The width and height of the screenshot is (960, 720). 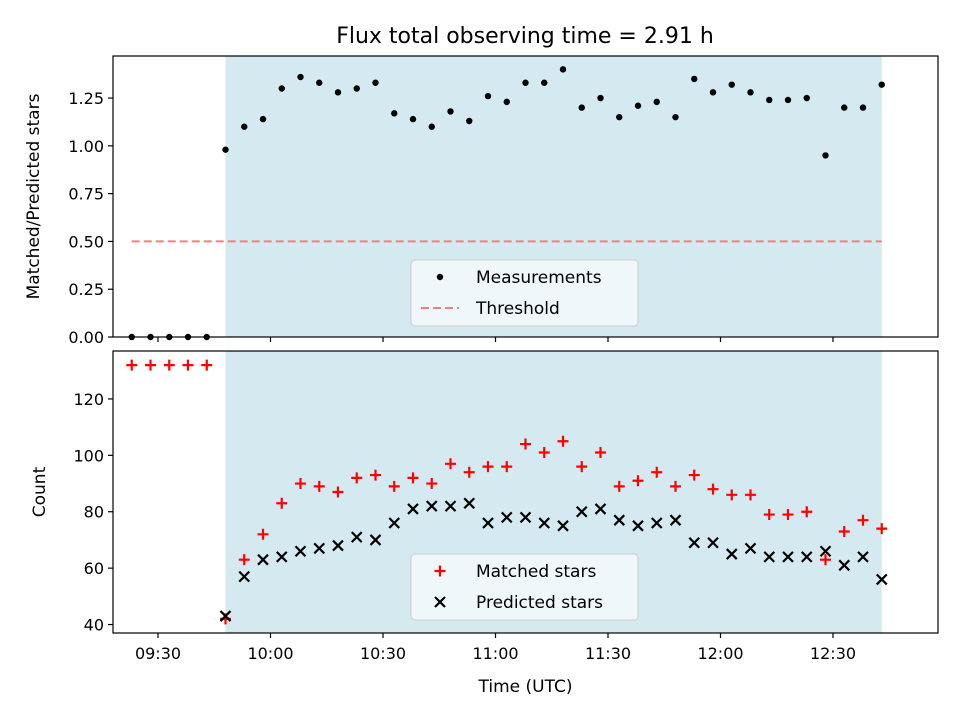 What do you see at coordinates (495, 339) in the screenshot?
I see `ratio-x-axis` at bounding box center [495, 339].